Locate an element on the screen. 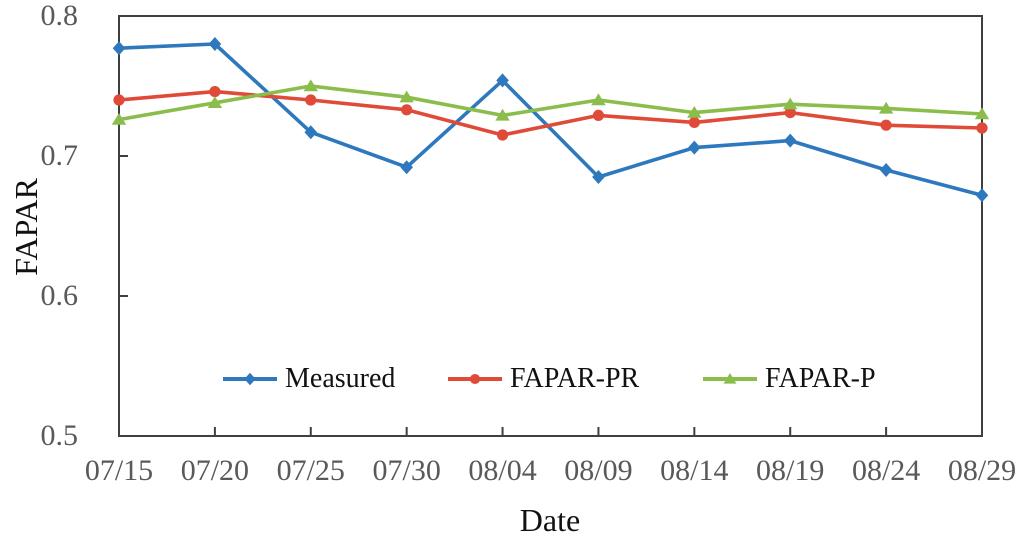 The width and height of the screenshot is (1024, 543). legend-label: FAPAR-PR is located at coordinates (575, 378).